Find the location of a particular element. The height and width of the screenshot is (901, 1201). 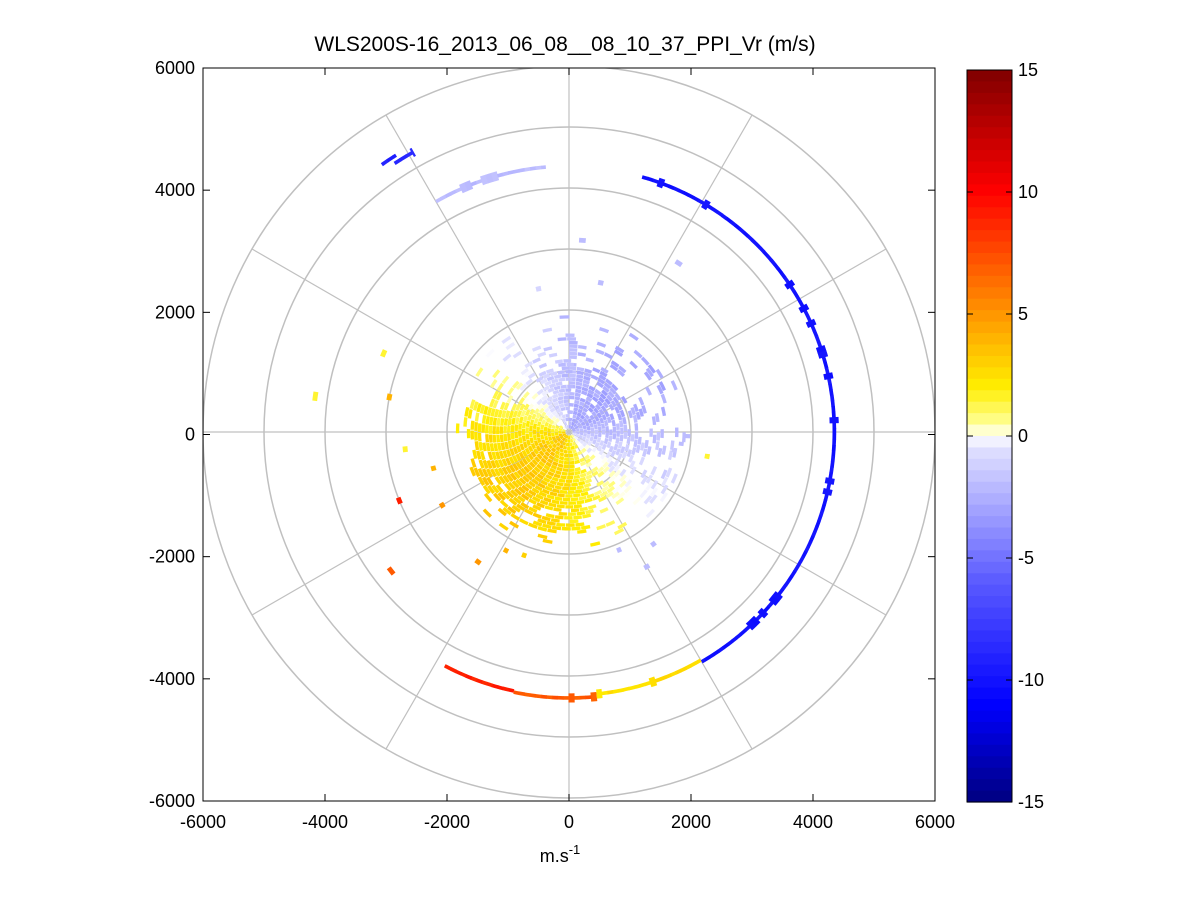

x-tick-label: 0 is located at coordinates (569, 822).